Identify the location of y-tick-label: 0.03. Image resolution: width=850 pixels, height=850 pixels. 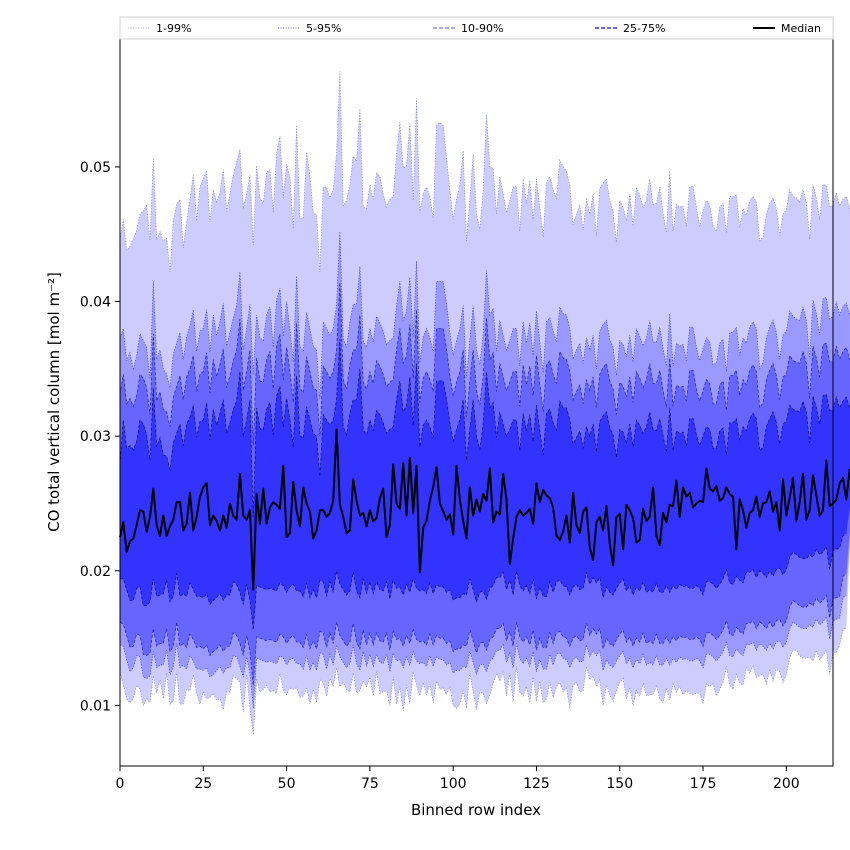
(95, 437).